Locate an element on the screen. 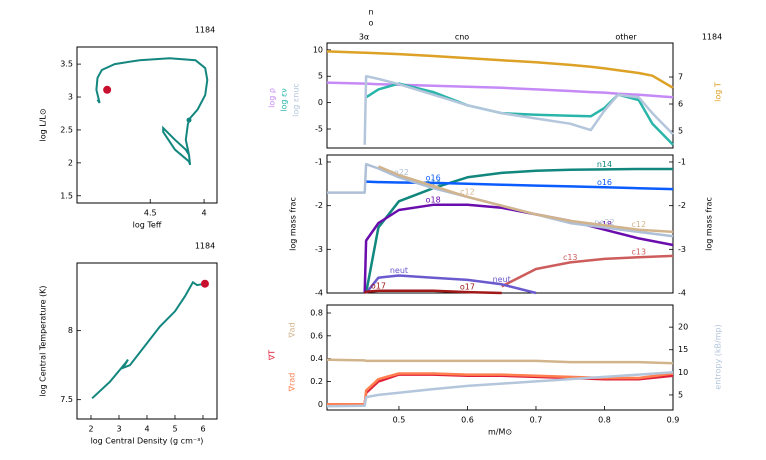  y-tick-label: 10 is located at coordinates (318, 49).